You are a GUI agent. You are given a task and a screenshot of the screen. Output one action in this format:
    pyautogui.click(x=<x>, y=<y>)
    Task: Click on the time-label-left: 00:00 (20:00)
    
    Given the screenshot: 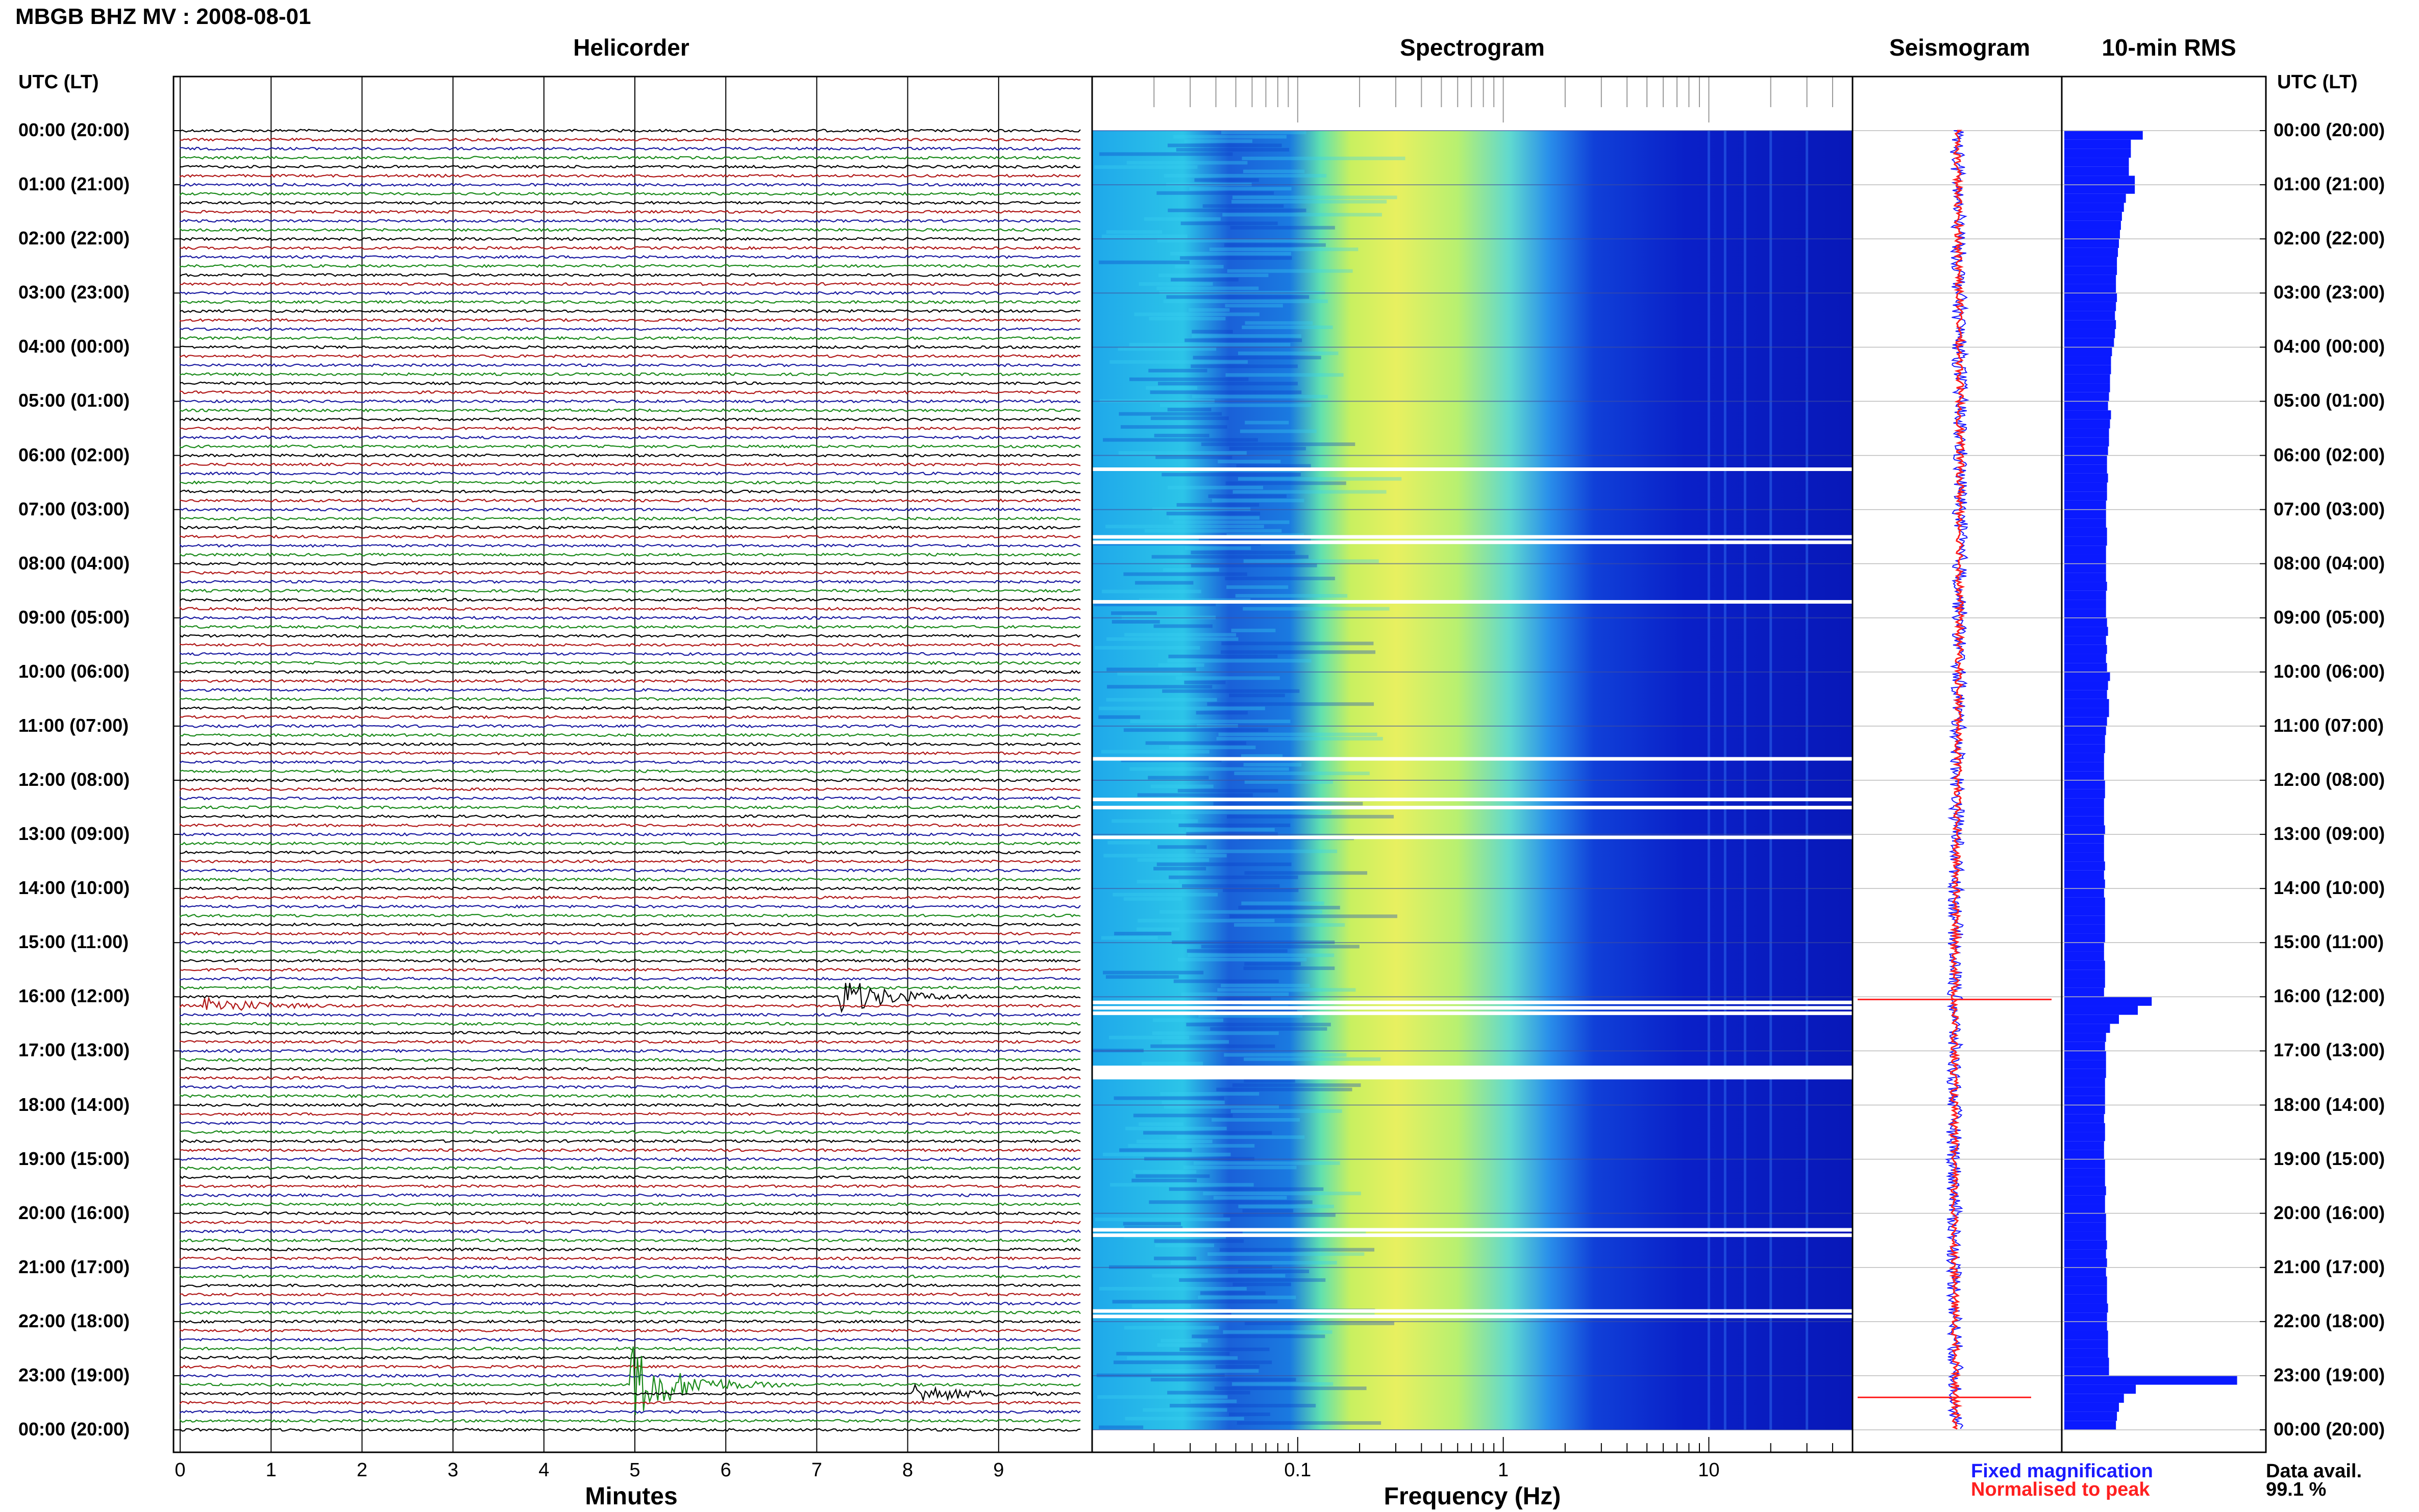 What is the action you would take?
    pyautogui.click(x=74, y=129)
    